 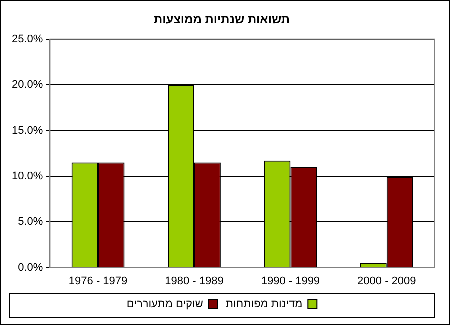 I want to click on y-tick-label: 25.0%, so click(x=28, y=39).